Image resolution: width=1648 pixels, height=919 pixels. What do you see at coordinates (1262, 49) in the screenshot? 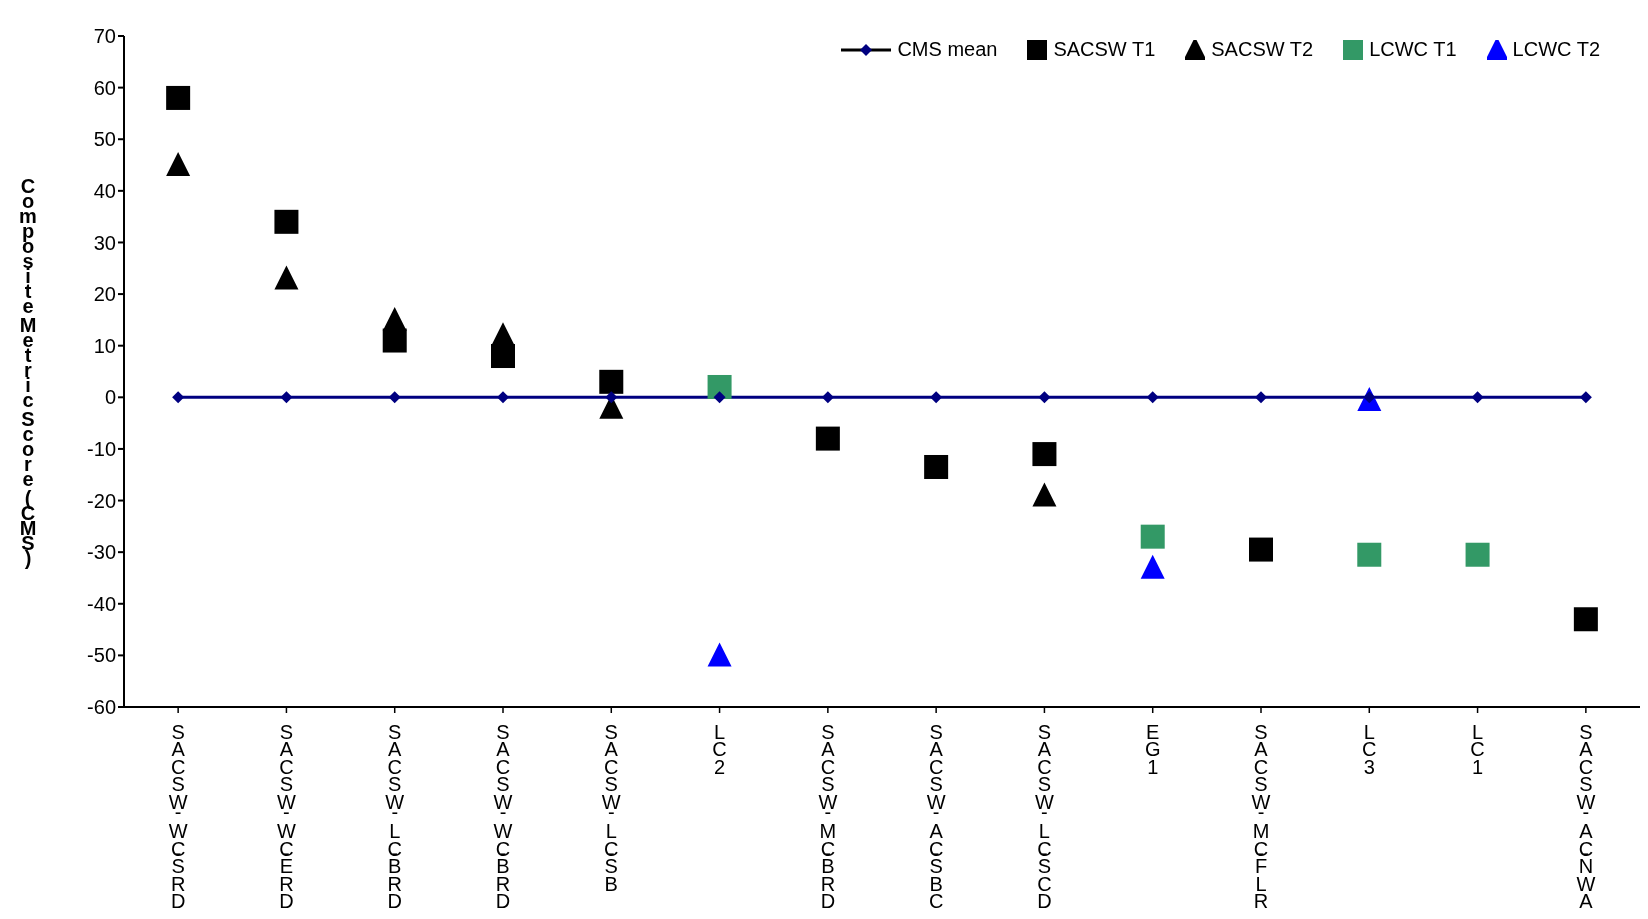
I see `legend-label: SACSW T2` at bounding box center [1262, 49].